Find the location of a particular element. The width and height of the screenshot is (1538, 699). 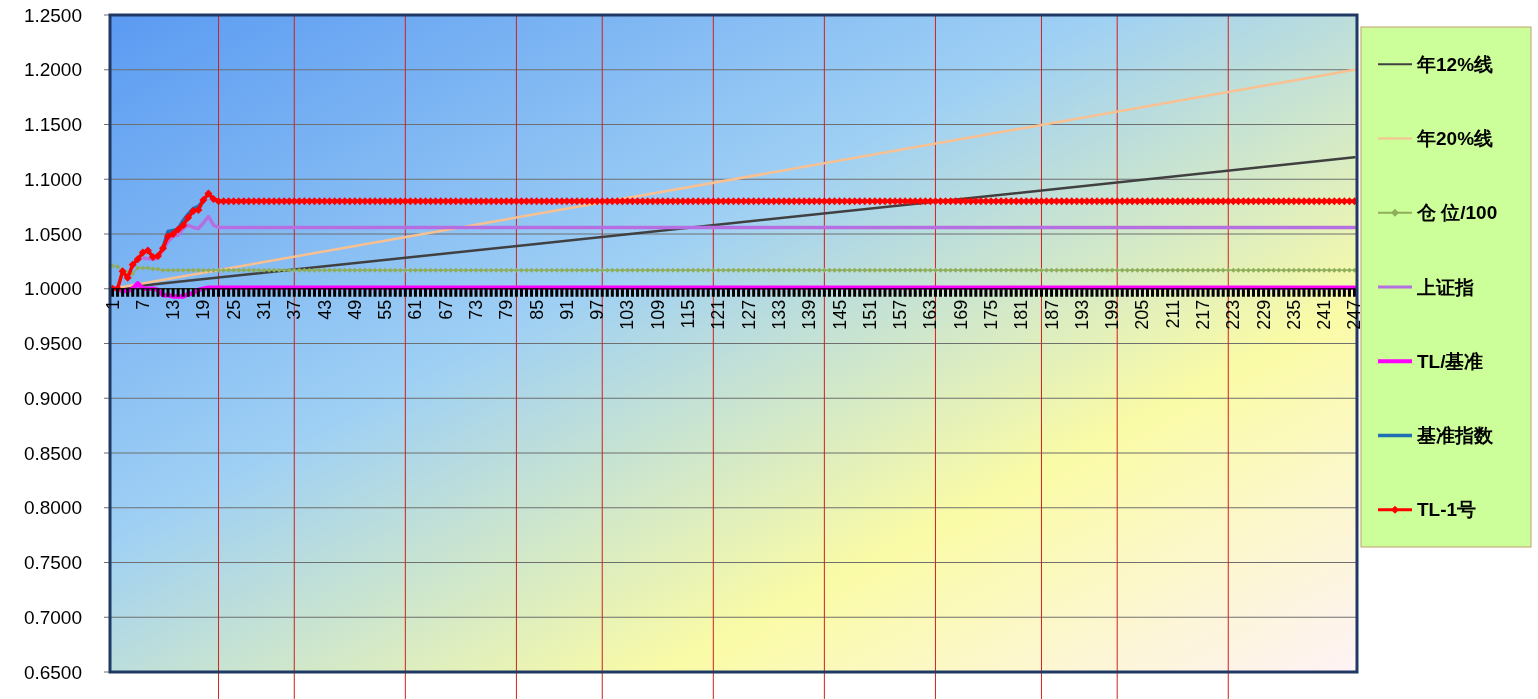

y-tick-label: 0.7000 is located at coordinates (52, 617).